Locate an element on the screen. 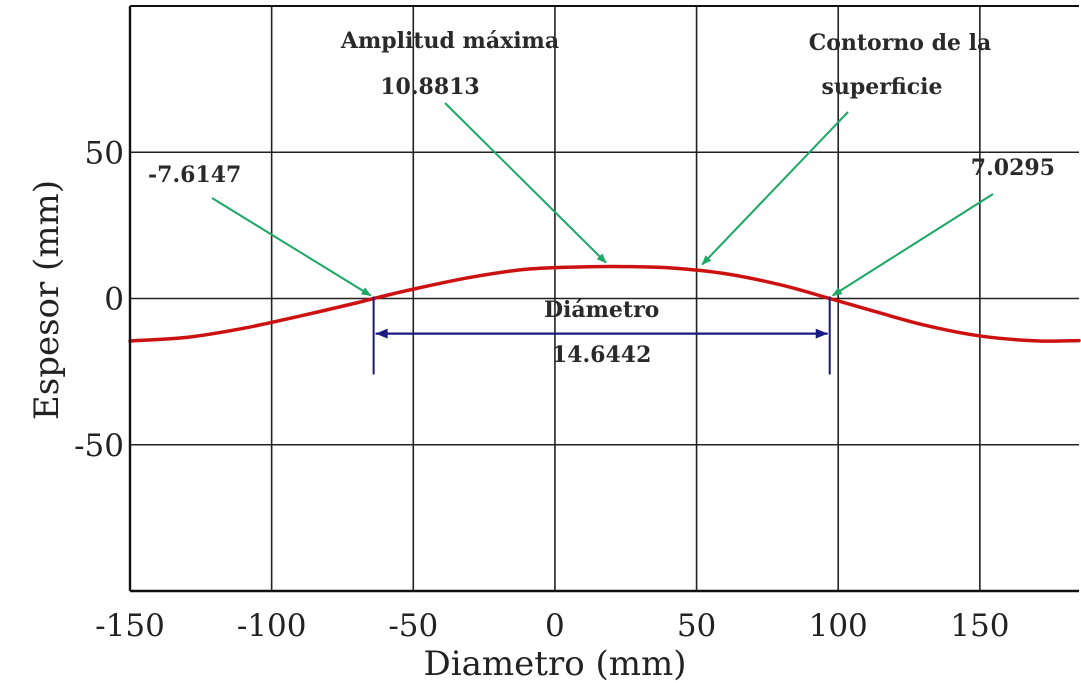 The width and height of the screenshot is (1081, 683). contour-label-line2: superficie is located at coordinates (881, 87).